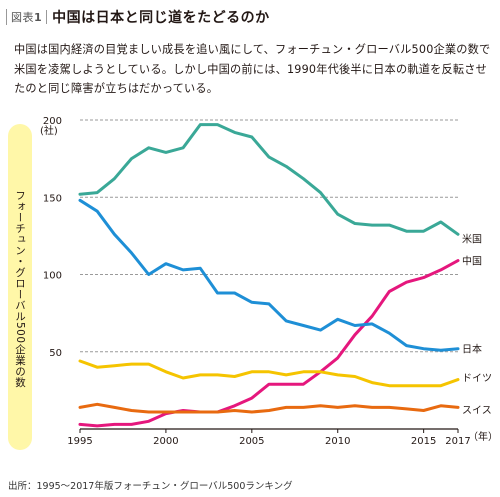 Image resolution: width=500 pixels, height=497 pixels. Describe the element at coordinates (150, 486) in the screenshot. I see `source-note: 出所：1995〜2017年版フォーチュン・グローバル500ランキング` at that location.